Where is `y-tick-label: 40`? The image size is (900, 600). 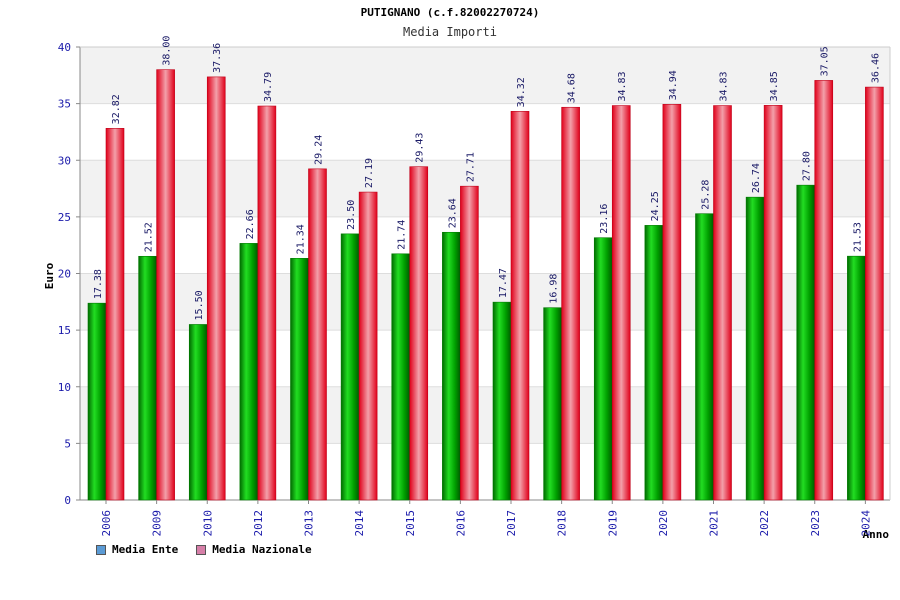
y-tick-label: 40 is located at coordinates (64, 47).